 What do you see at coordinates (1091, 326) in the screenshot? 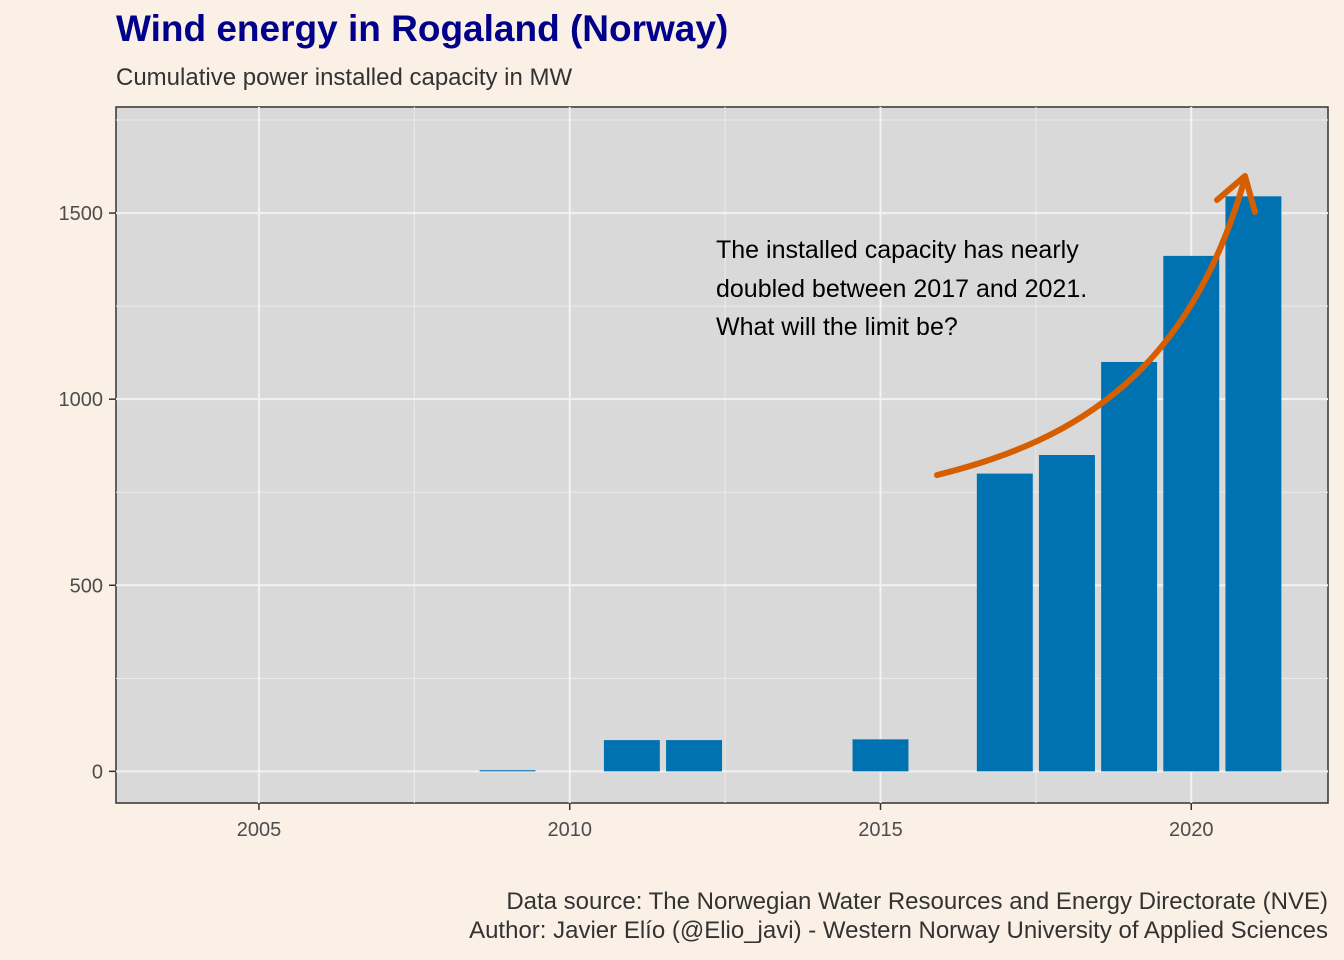
I see `trend-arrow-curve` at bounding box center [1091, 326].